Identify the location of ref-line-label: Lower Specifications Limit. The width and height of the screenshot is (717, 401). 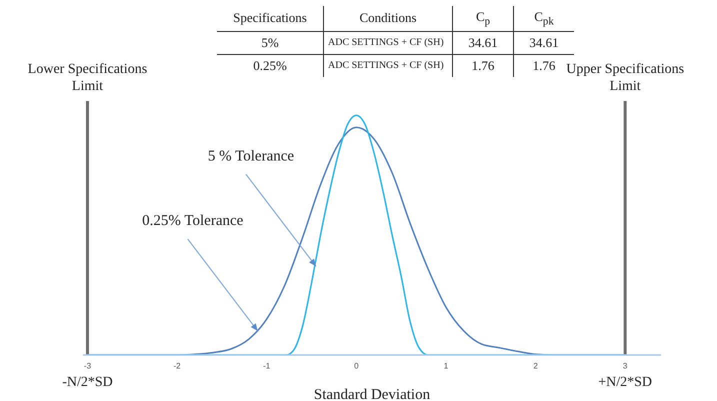
(88, 78).